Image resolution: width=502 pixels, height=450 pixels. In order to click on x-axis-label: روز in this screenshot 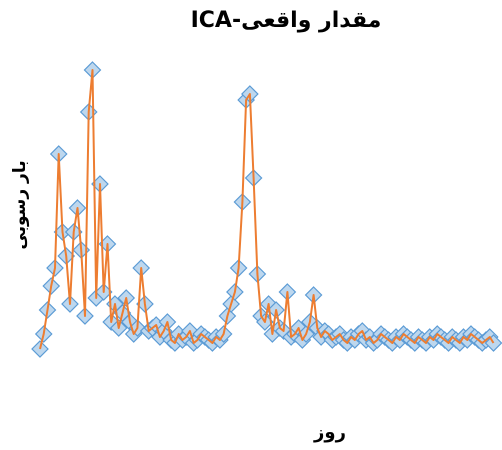, I will do `click(330, 432)`.